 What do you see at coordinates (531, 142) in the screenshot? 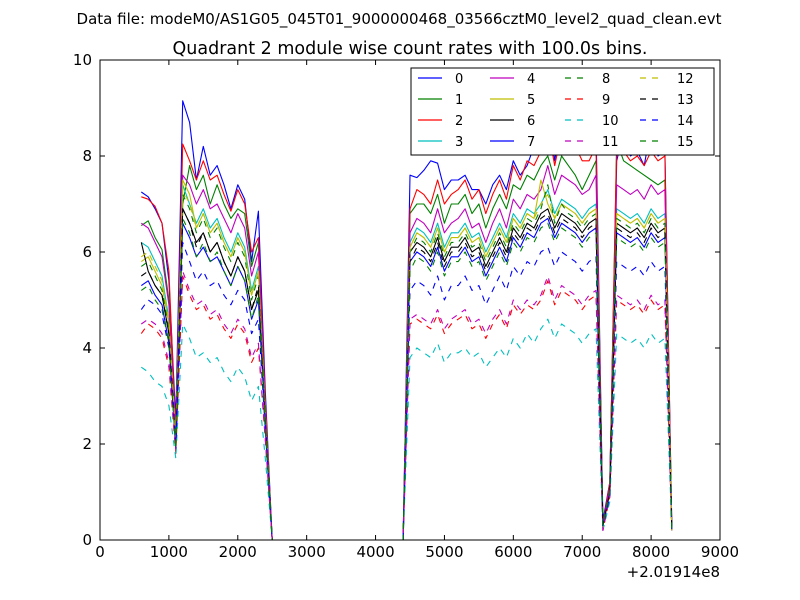
I see `legend-label-7: 7` at bounding box center [531, 142].